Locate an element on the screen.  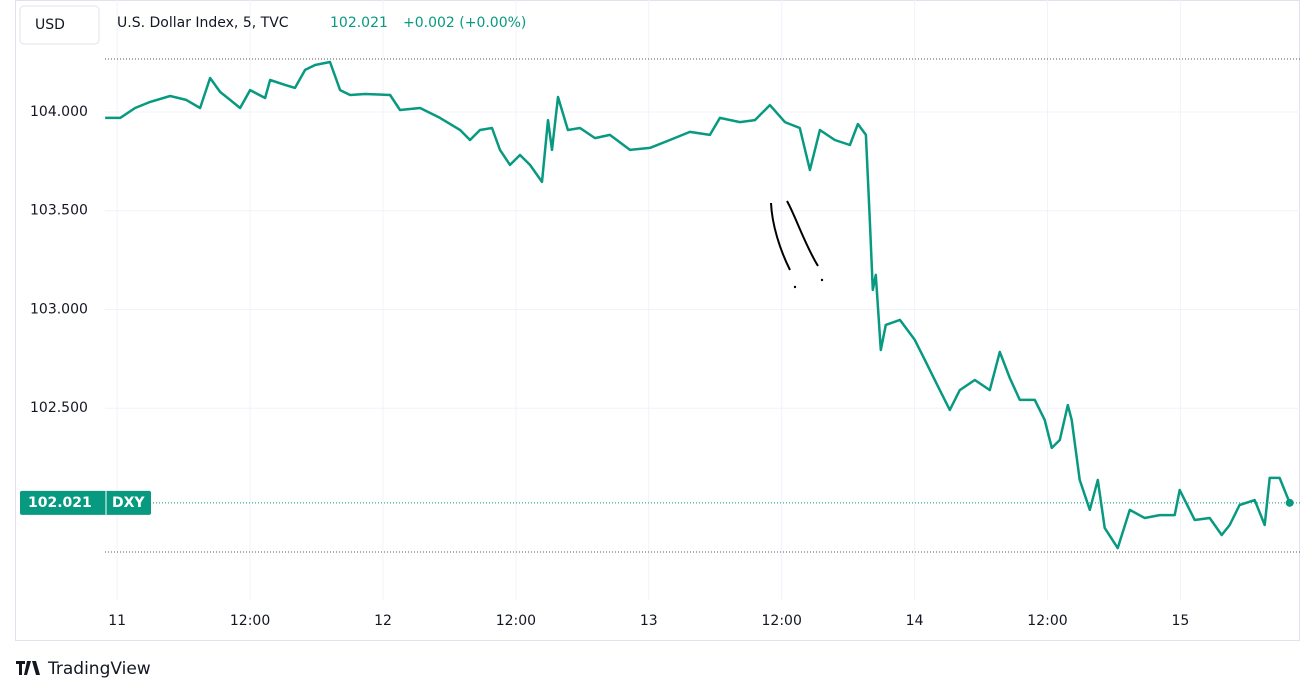
brand: TradingView is located at coordinates (99, 669).